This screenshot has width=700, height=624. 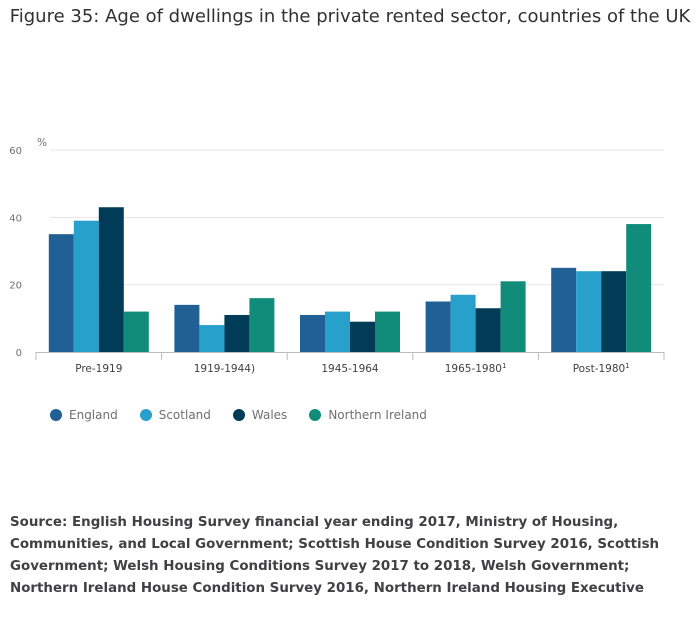 What do you see at coordinates (98, 369) in the screenshot?
I see `x-tick-label: Pre-1919` at bounding box center [98, 369].